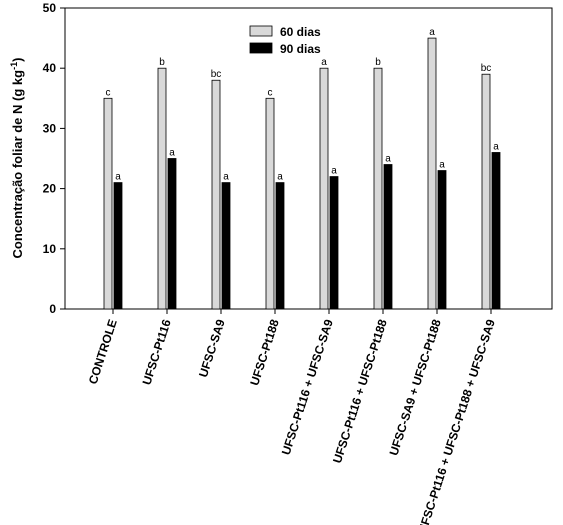 This screenshot has width=563, height=525. What do you see at coordinates (307, 386) in the screenshot?
I see `x-tick-label: UFSC-Pt116 + UFSC-SA9` at bounding box center [307, 386].